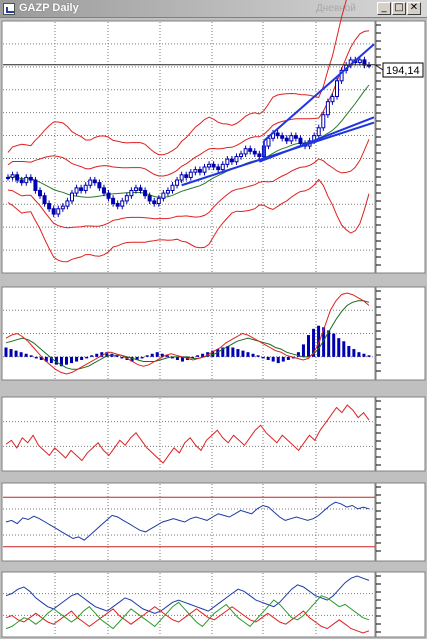 This screenshot has height=639, width=427. What do you see at coordinates (213, 9) in the screenshot?
I see `window-titlebar: GAZP Daily Дневной _ □ ✕` at bounding box center [213, 9].